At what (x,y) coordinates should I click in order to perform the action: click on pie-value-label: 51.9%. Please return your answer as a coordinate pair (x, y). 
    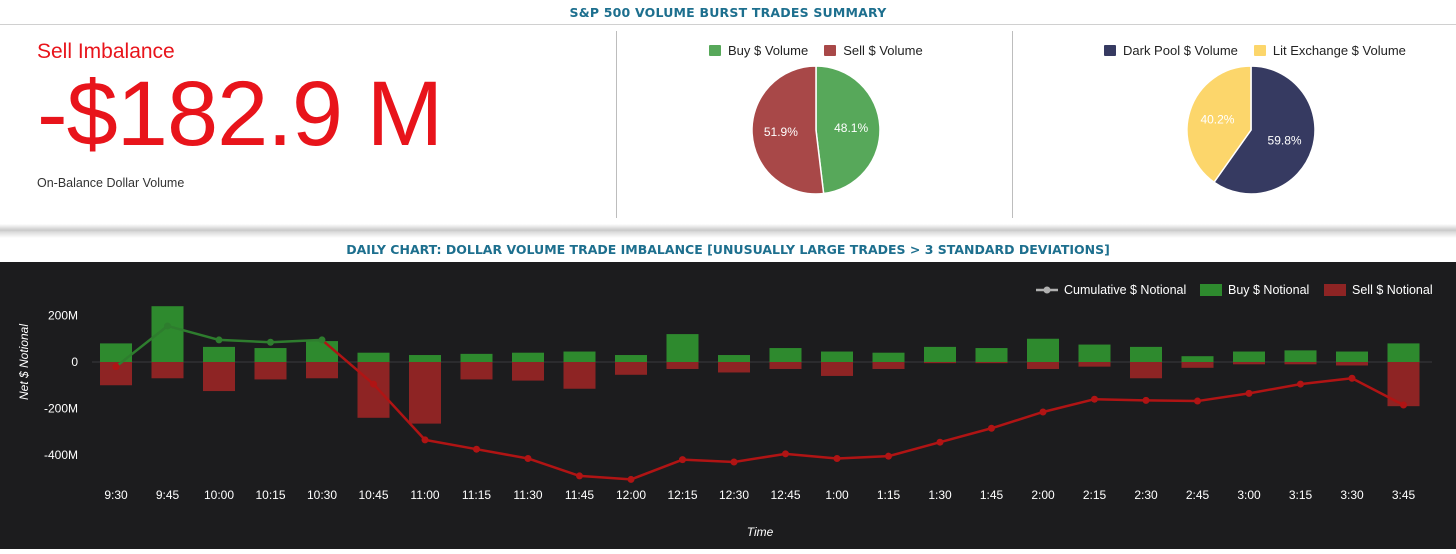
    Looking at the image, I should click on (781, 132).